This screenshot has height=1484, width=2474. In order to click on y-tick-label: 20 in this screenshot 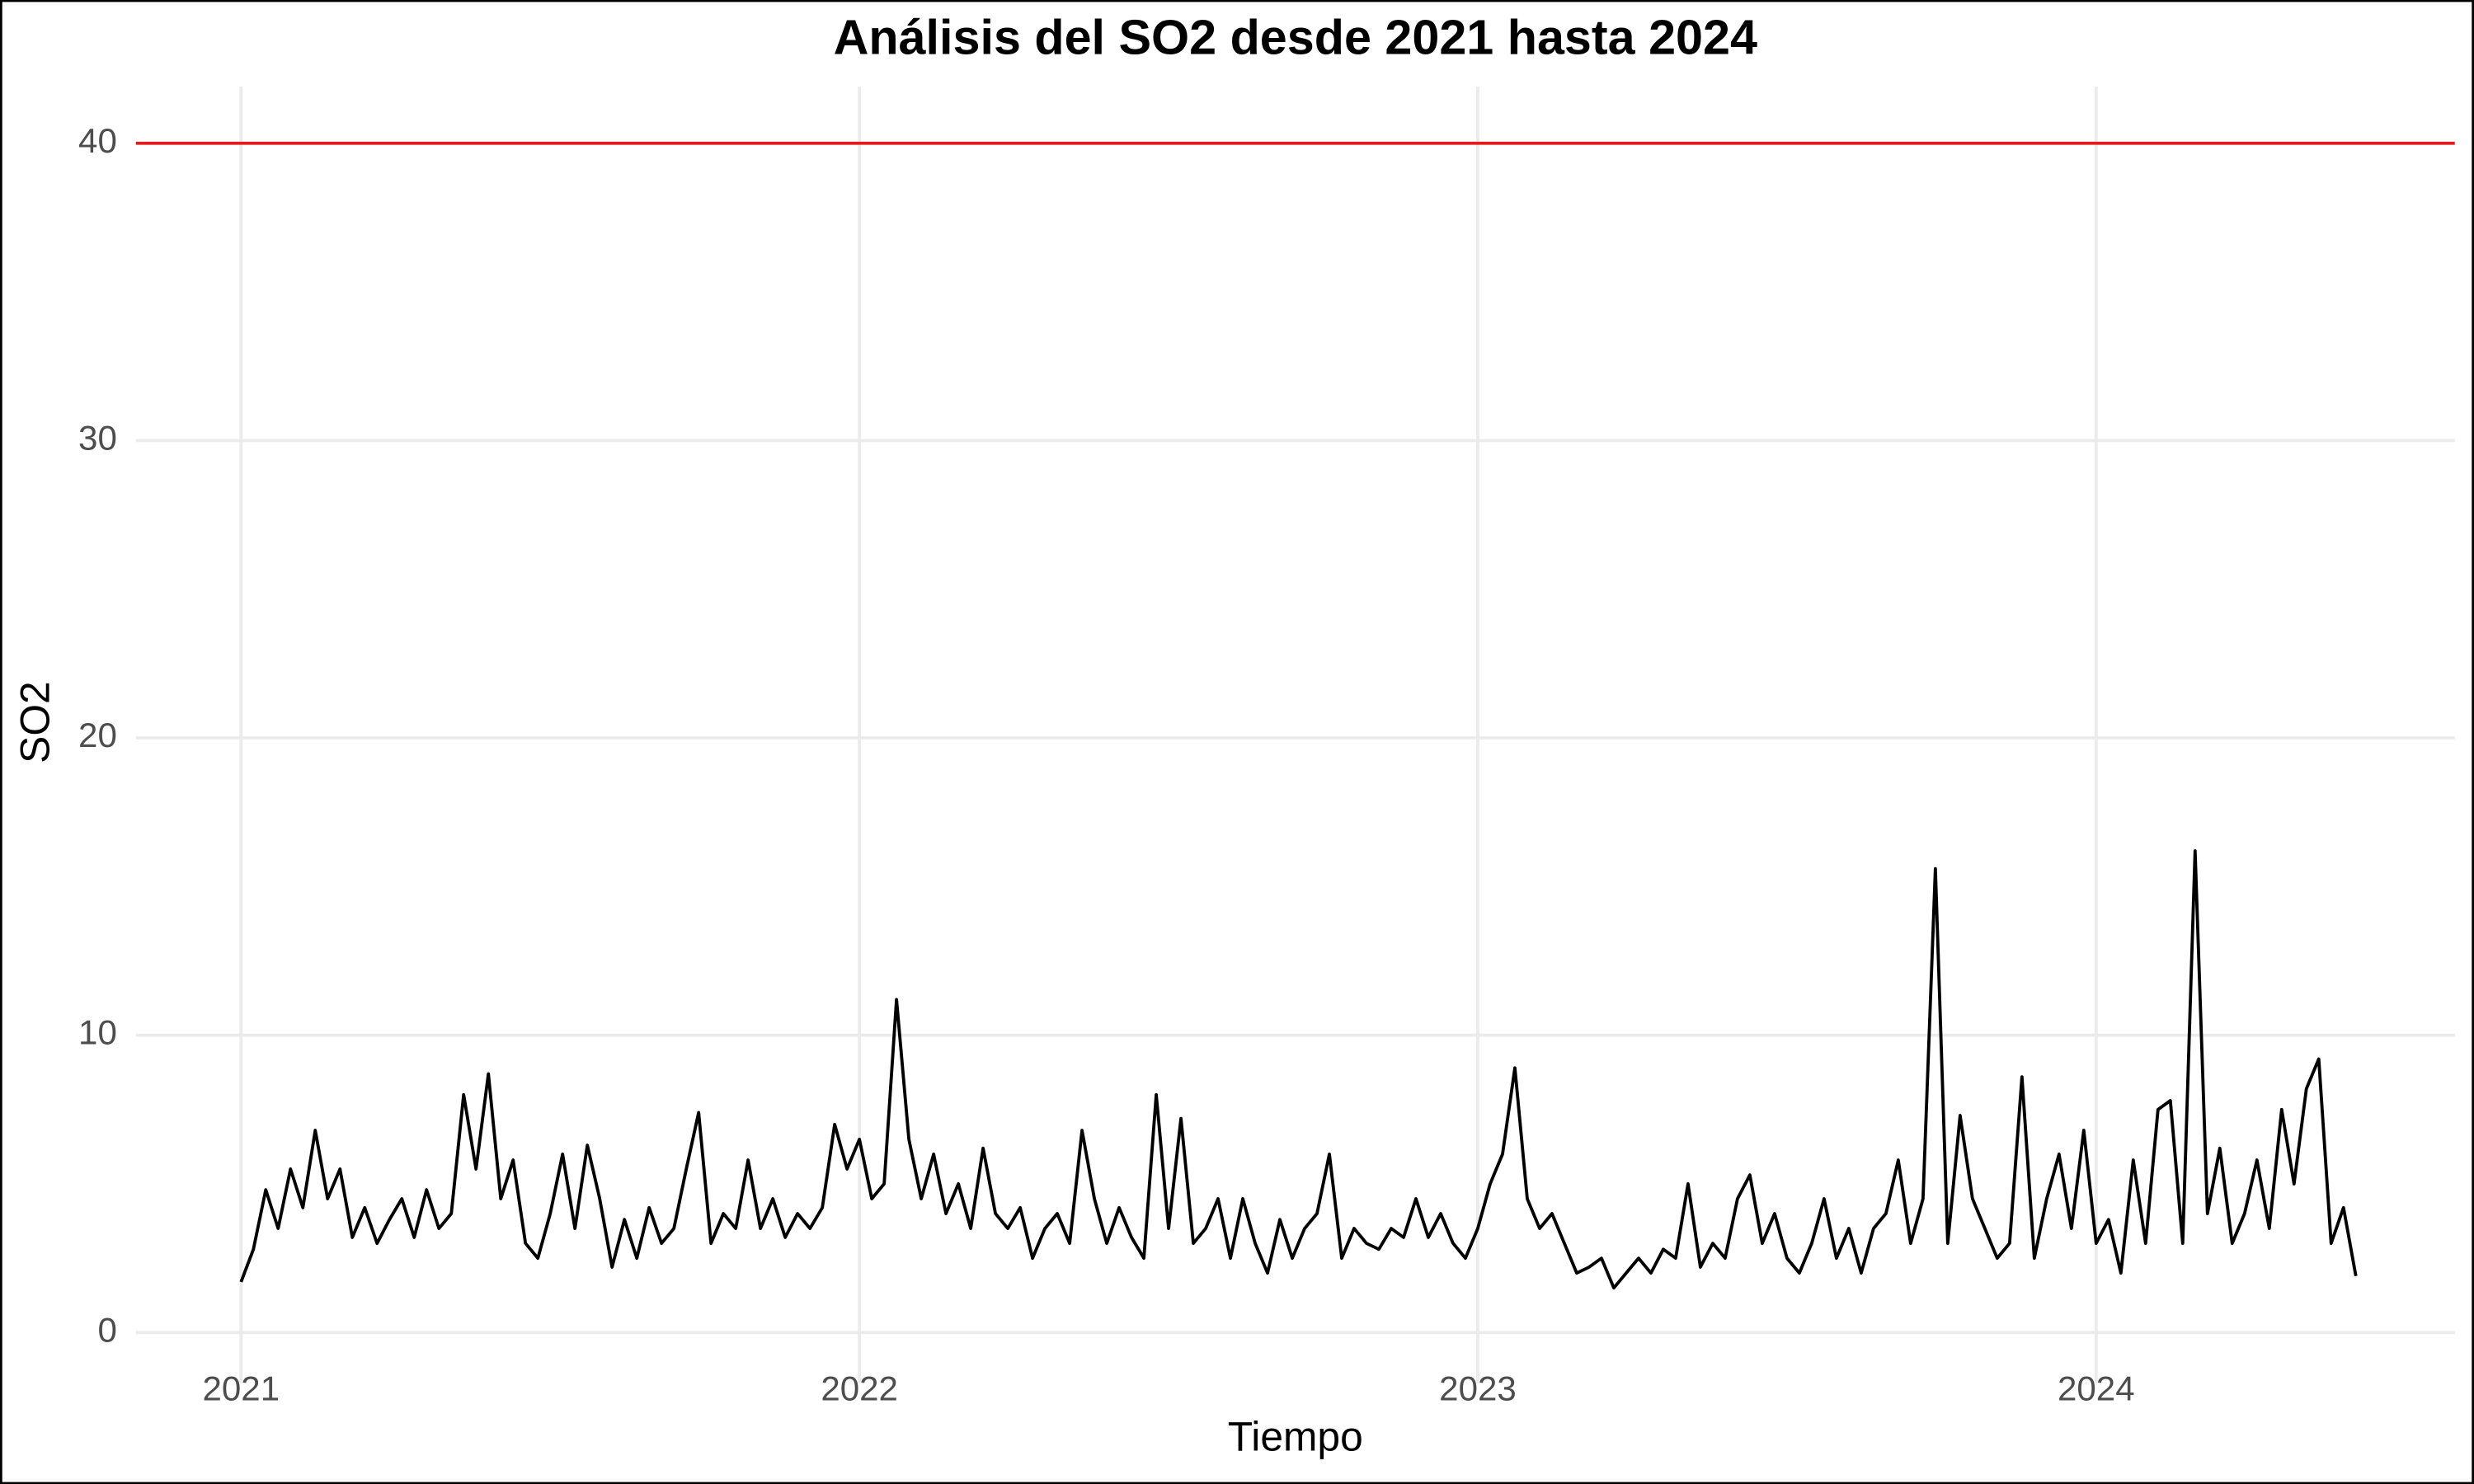, I will do `click(97, 735)`.